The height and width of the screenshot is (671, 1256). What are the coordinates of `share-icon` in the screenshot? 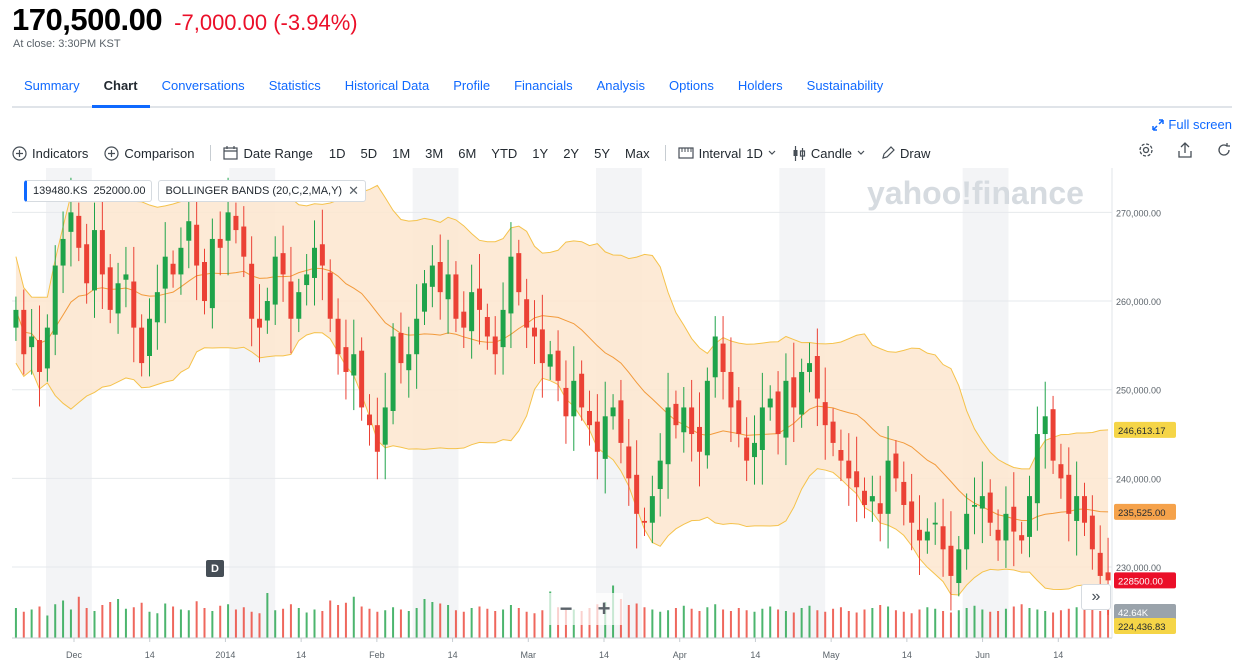 It's located at (1185, 150).